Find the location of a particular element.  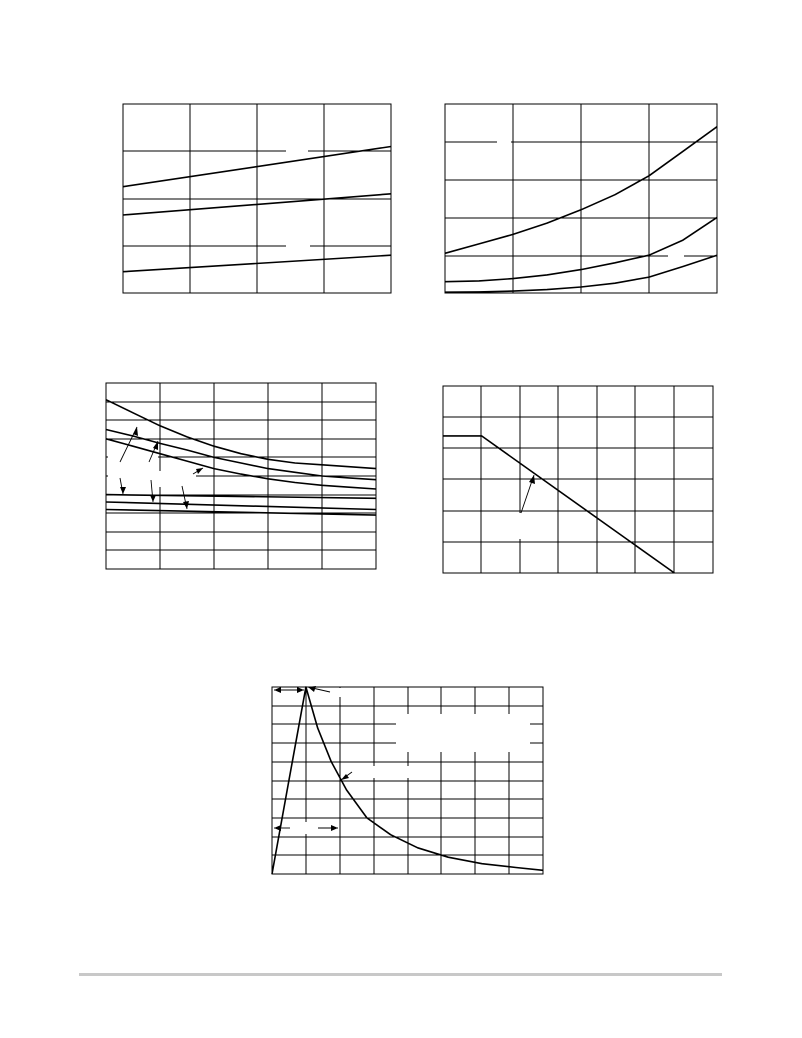

chart-b-plot-frame is located at coordinates (581, 198).